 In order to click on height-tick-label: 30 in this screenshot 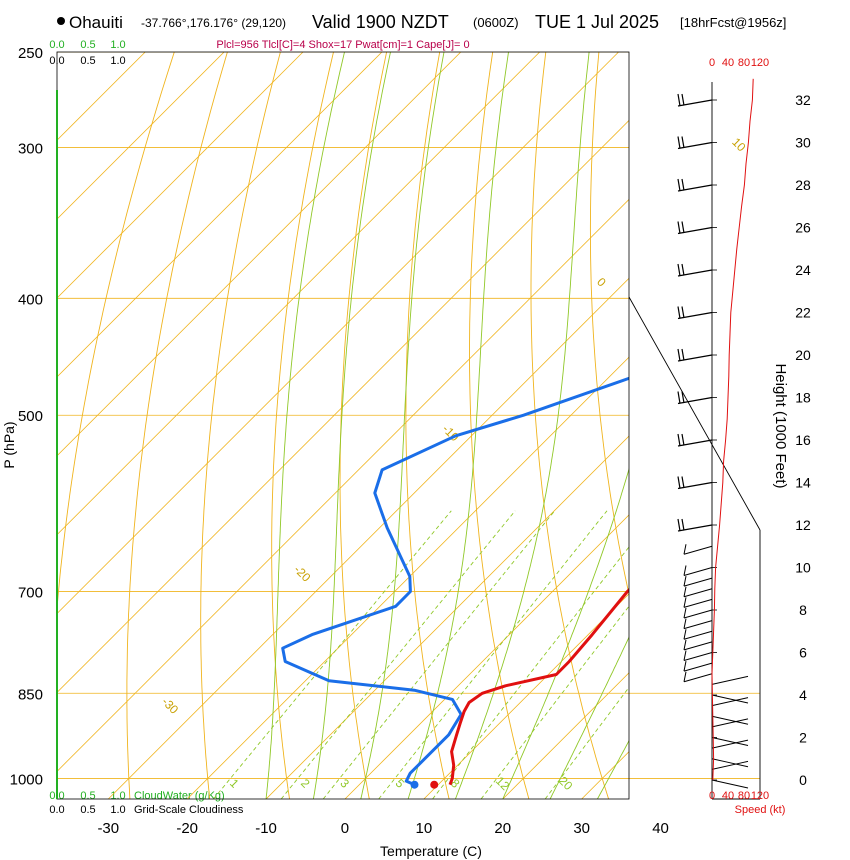, I will do `click(803, 143)`.